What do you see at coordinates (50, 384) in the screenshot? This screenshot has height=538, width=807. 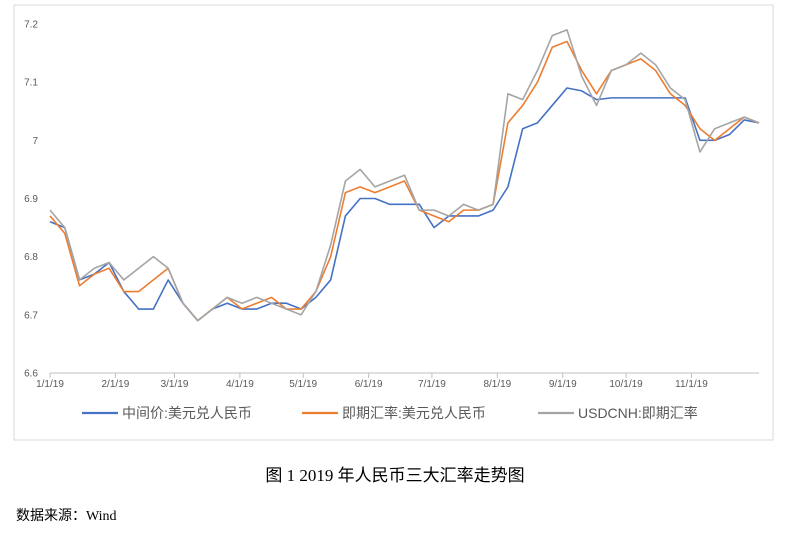 I see `x-tick-label: 1/1/19` at bounding box center [50, 384].